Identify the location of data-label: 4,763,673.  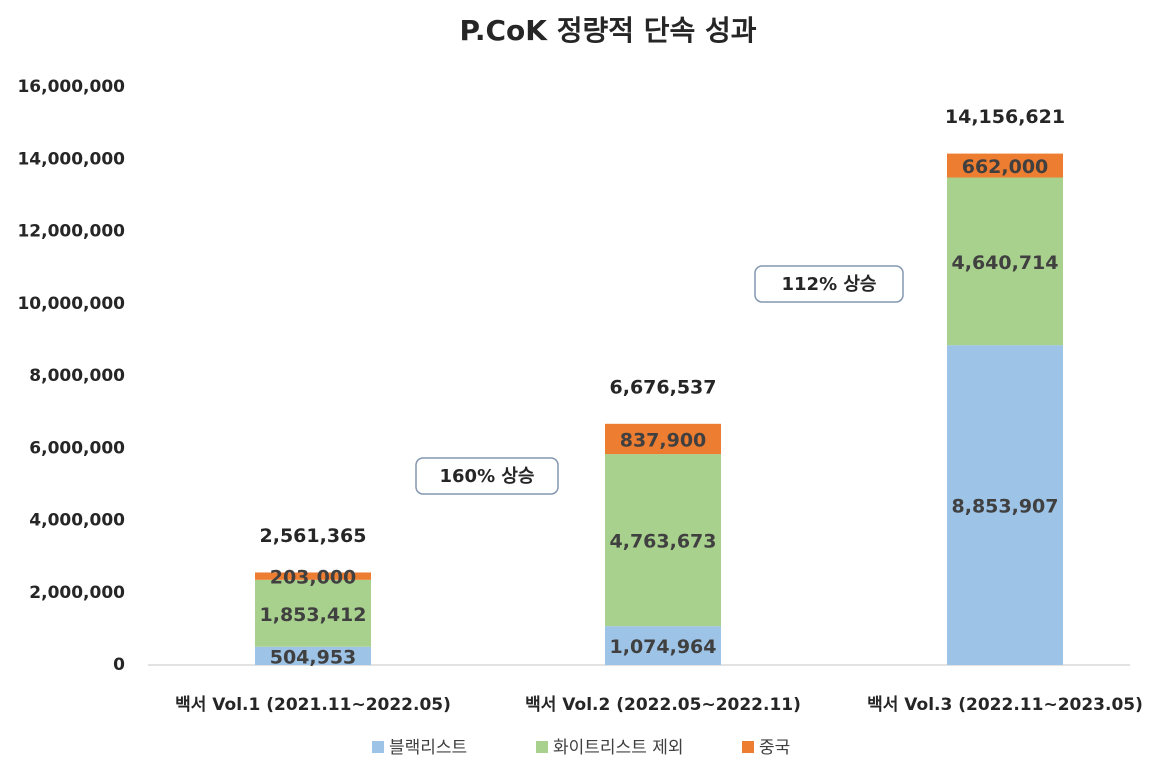
(663, 542).